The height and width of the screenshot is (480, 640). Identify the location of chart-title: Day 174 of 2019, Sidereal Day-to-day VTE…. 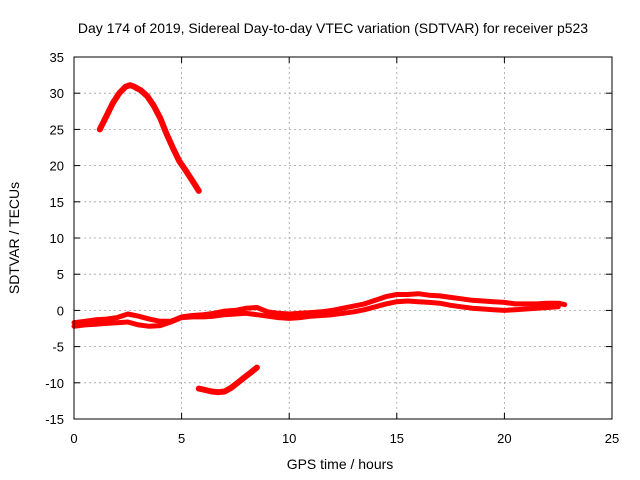
(333, 28).